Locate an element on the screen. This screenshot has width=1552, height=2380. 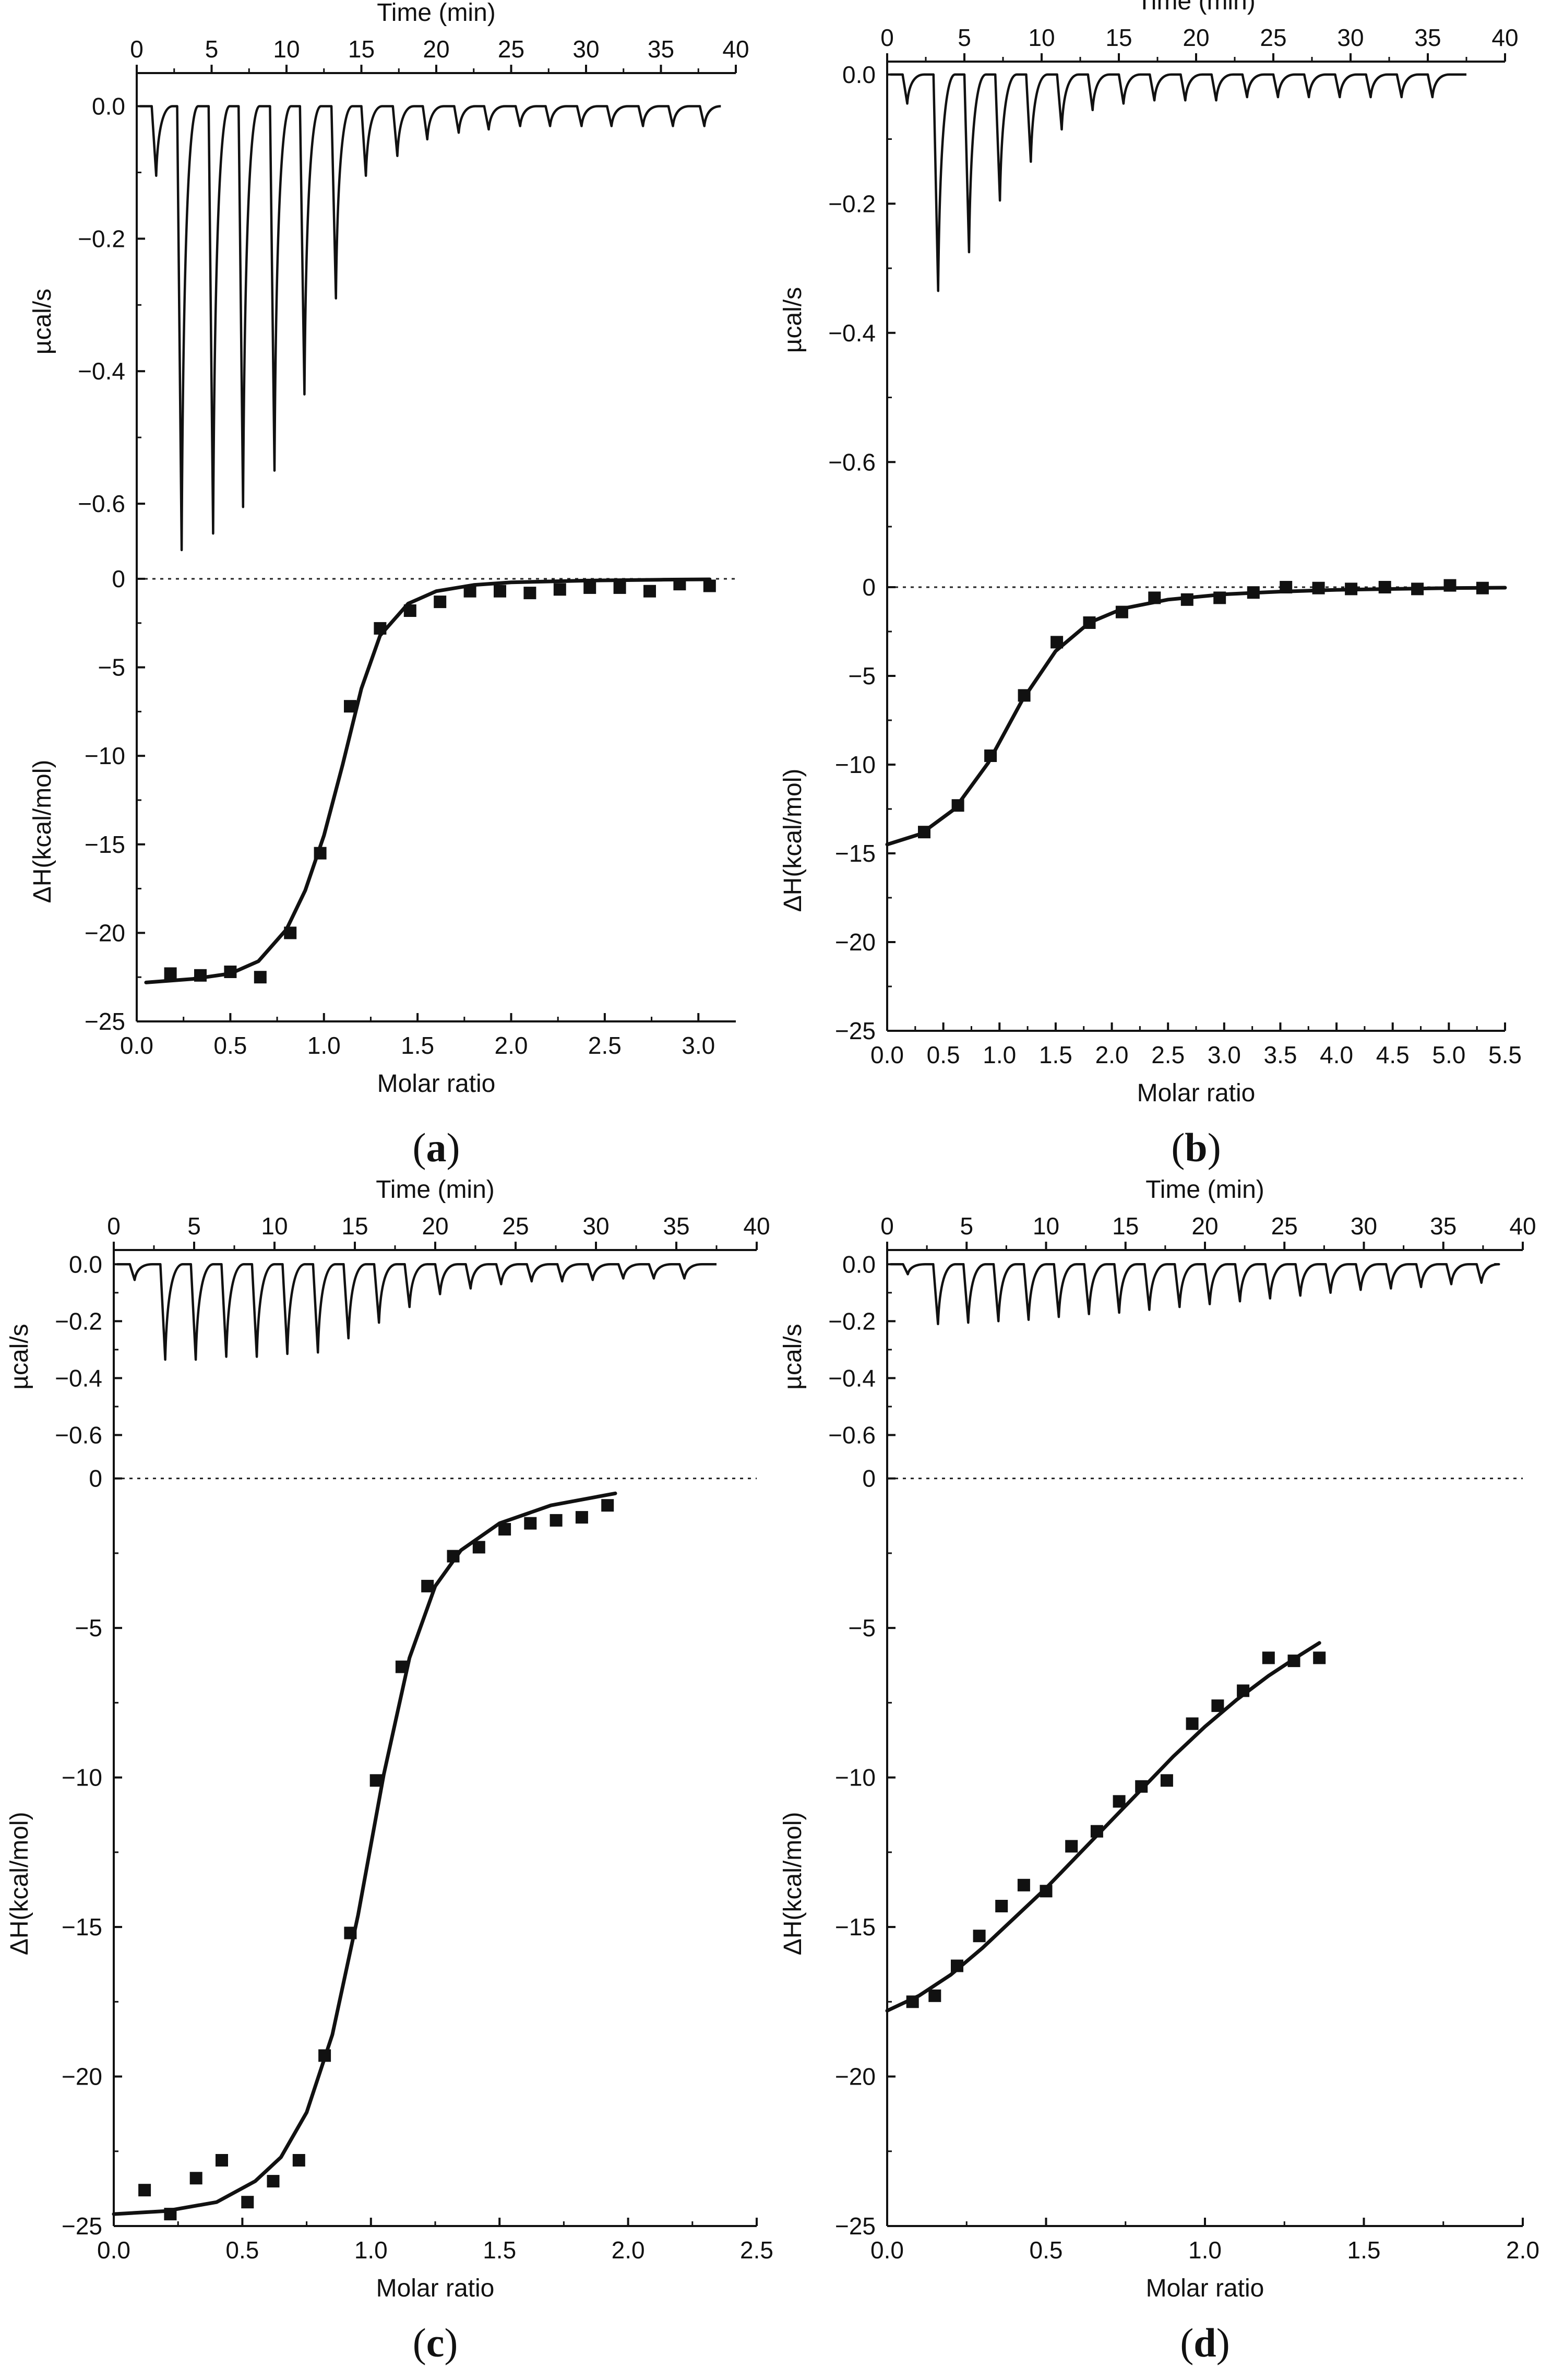
time-tick-label: 20 is located at coordinates (1204, 1226).